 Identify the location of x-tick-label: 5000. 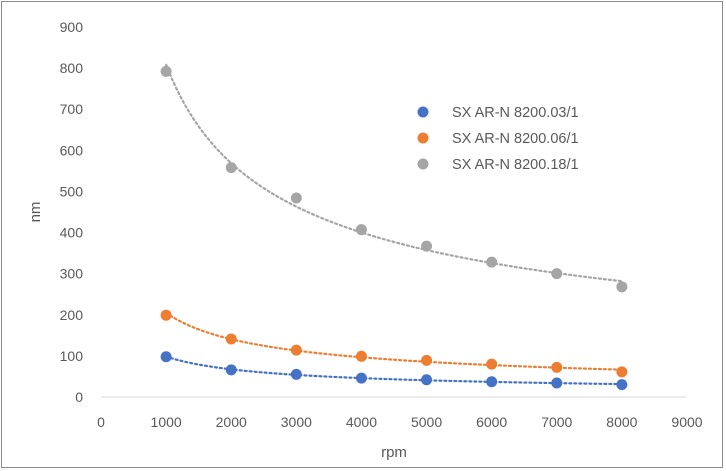
(426, 422).